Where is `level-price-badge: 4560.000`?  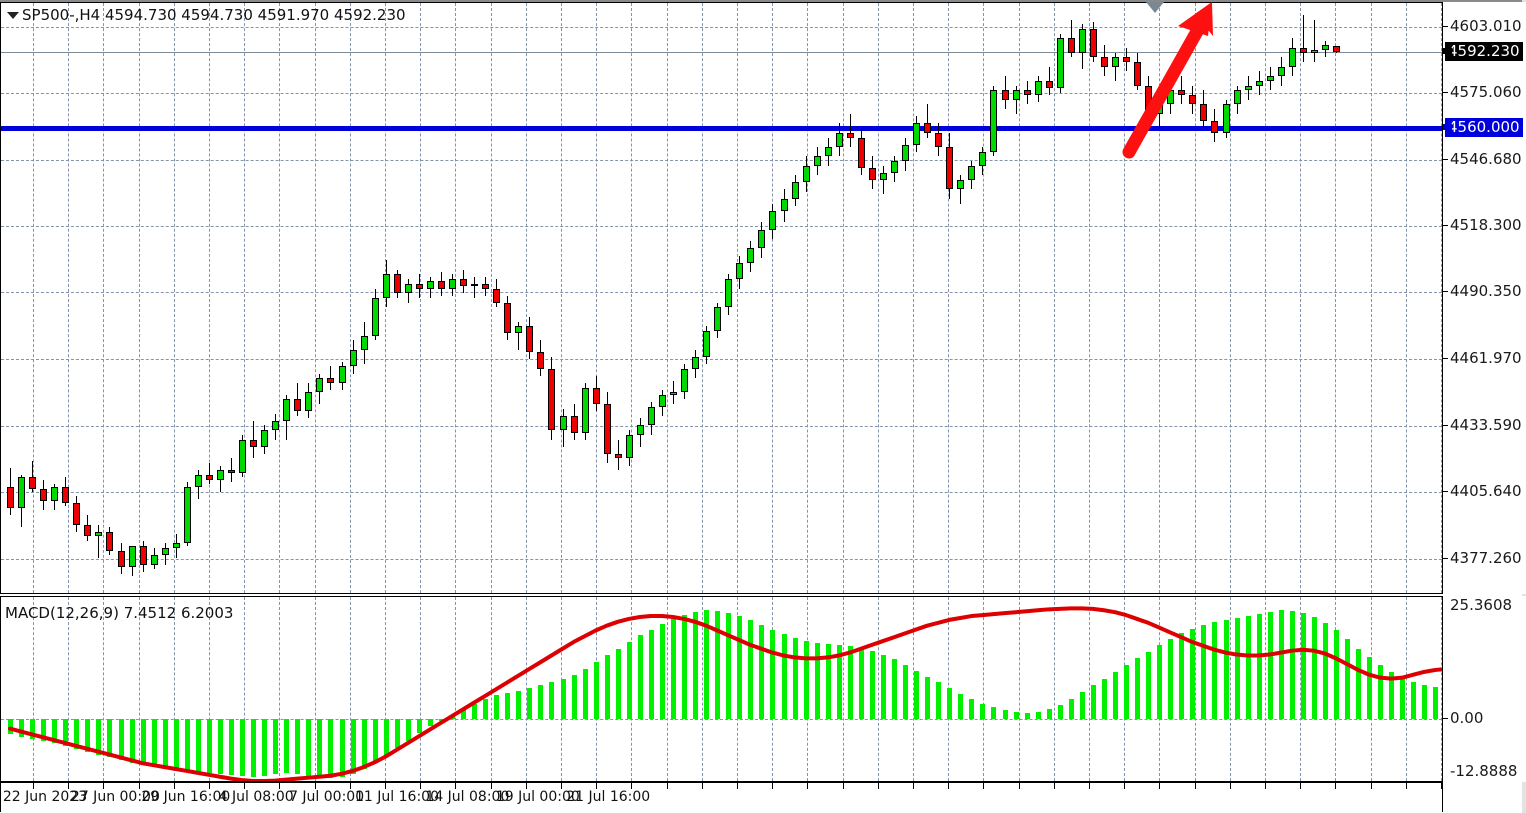
level-price-badge: 4560.000 is located at coordinates (1484, 128).